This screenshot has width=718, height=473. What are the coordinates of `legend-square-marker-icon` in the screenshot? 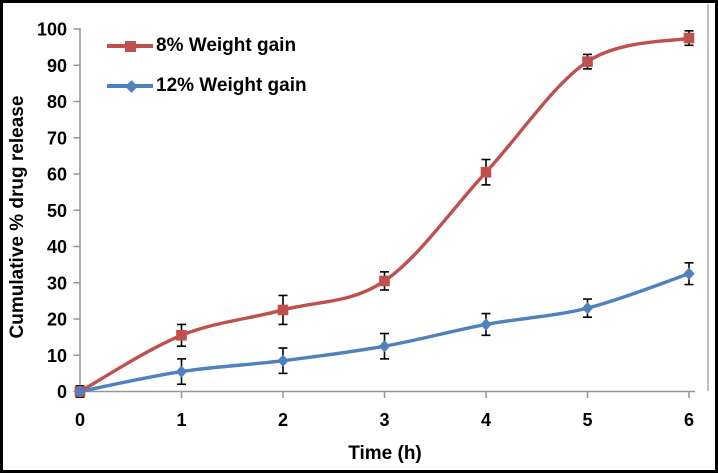 It's located at (130, 46).